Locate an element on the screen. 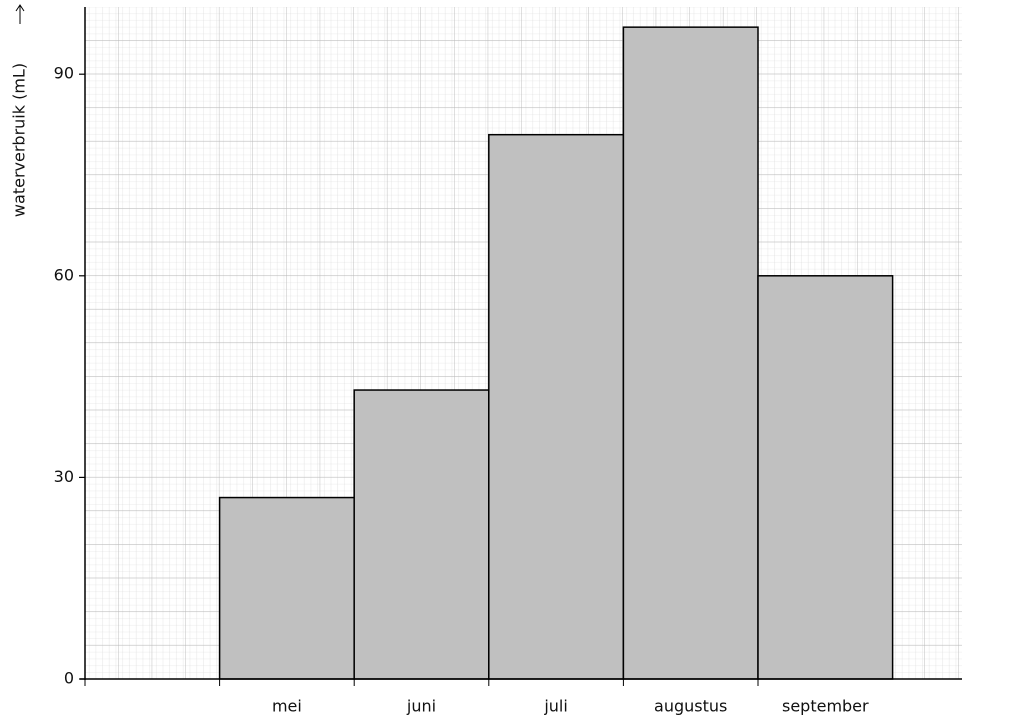 This screenshot has width=1010, height=719. y-axis-label: waterverbruik (mL) is located at coordinates (19, 140).